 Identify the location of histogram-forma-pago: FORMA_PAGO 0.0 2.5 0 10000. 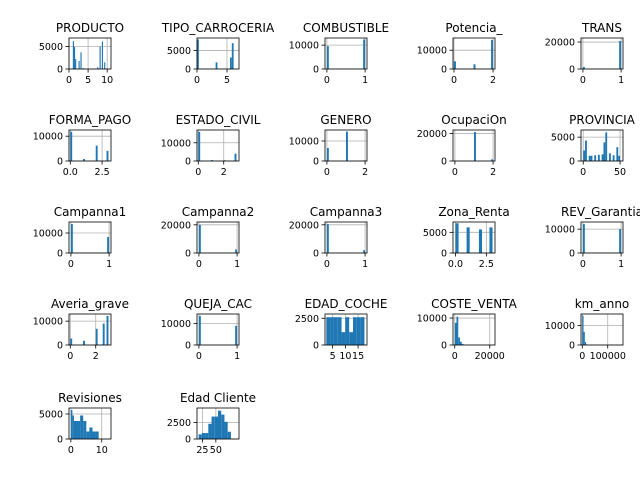
(82, 145).